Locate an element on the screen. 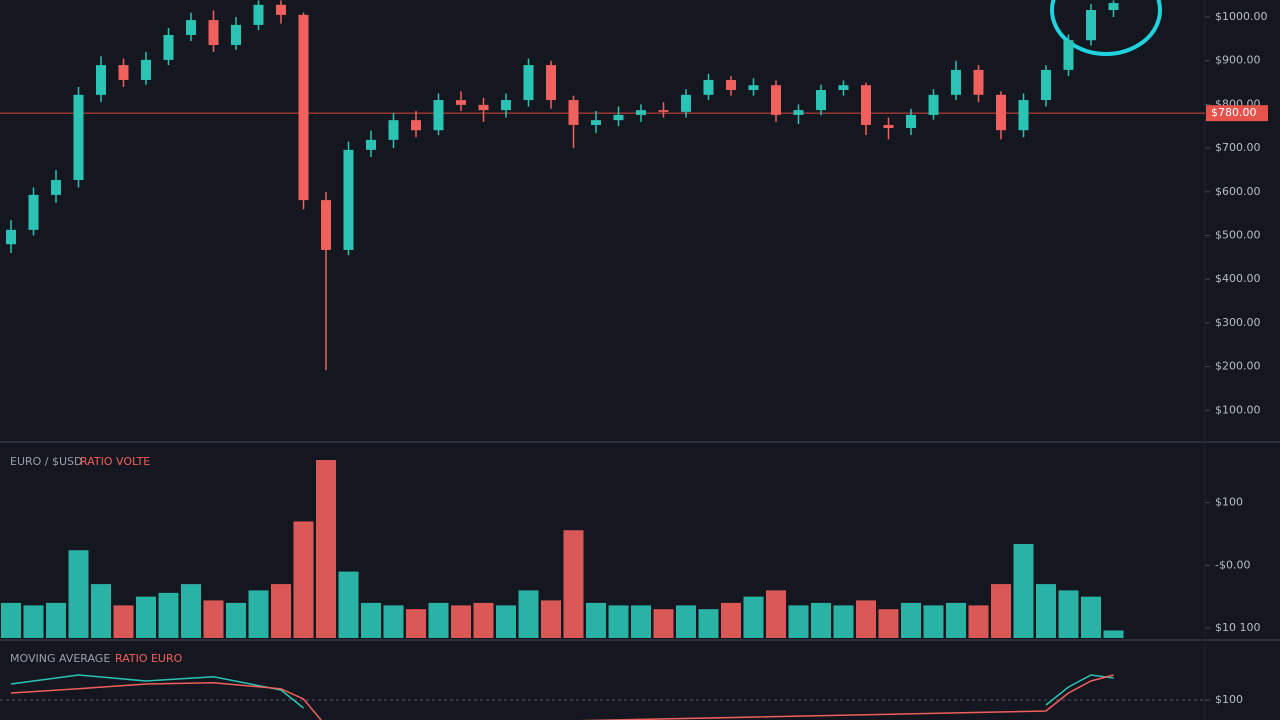 The height and width of the screenshot is (720, 1280). y-tick-label: $300.00 is located at coordinates (1238, 322).